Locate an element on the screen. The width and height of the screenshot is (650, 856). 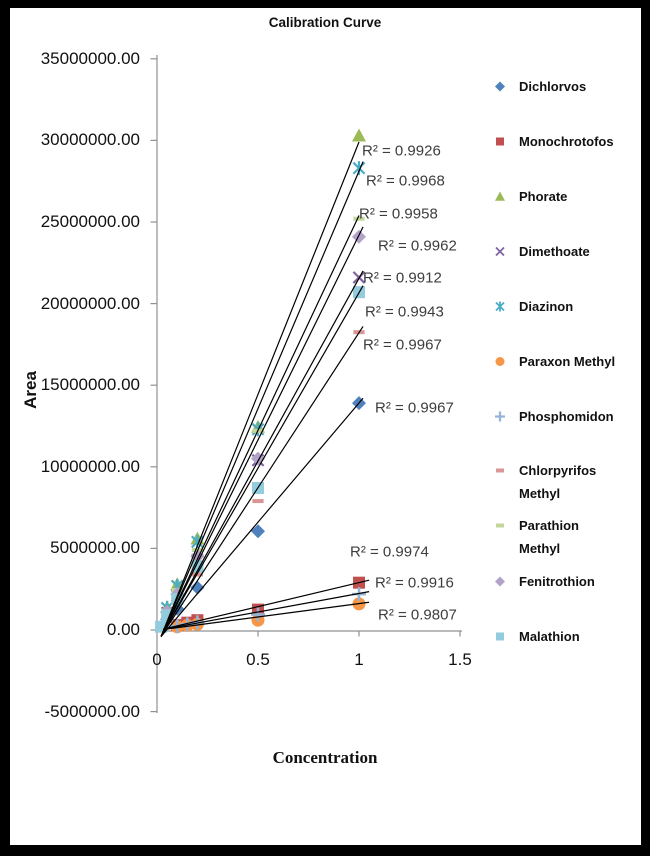
r2-label-fenitrothion: R² = 0.9962 is located at coordinates (417, 246).